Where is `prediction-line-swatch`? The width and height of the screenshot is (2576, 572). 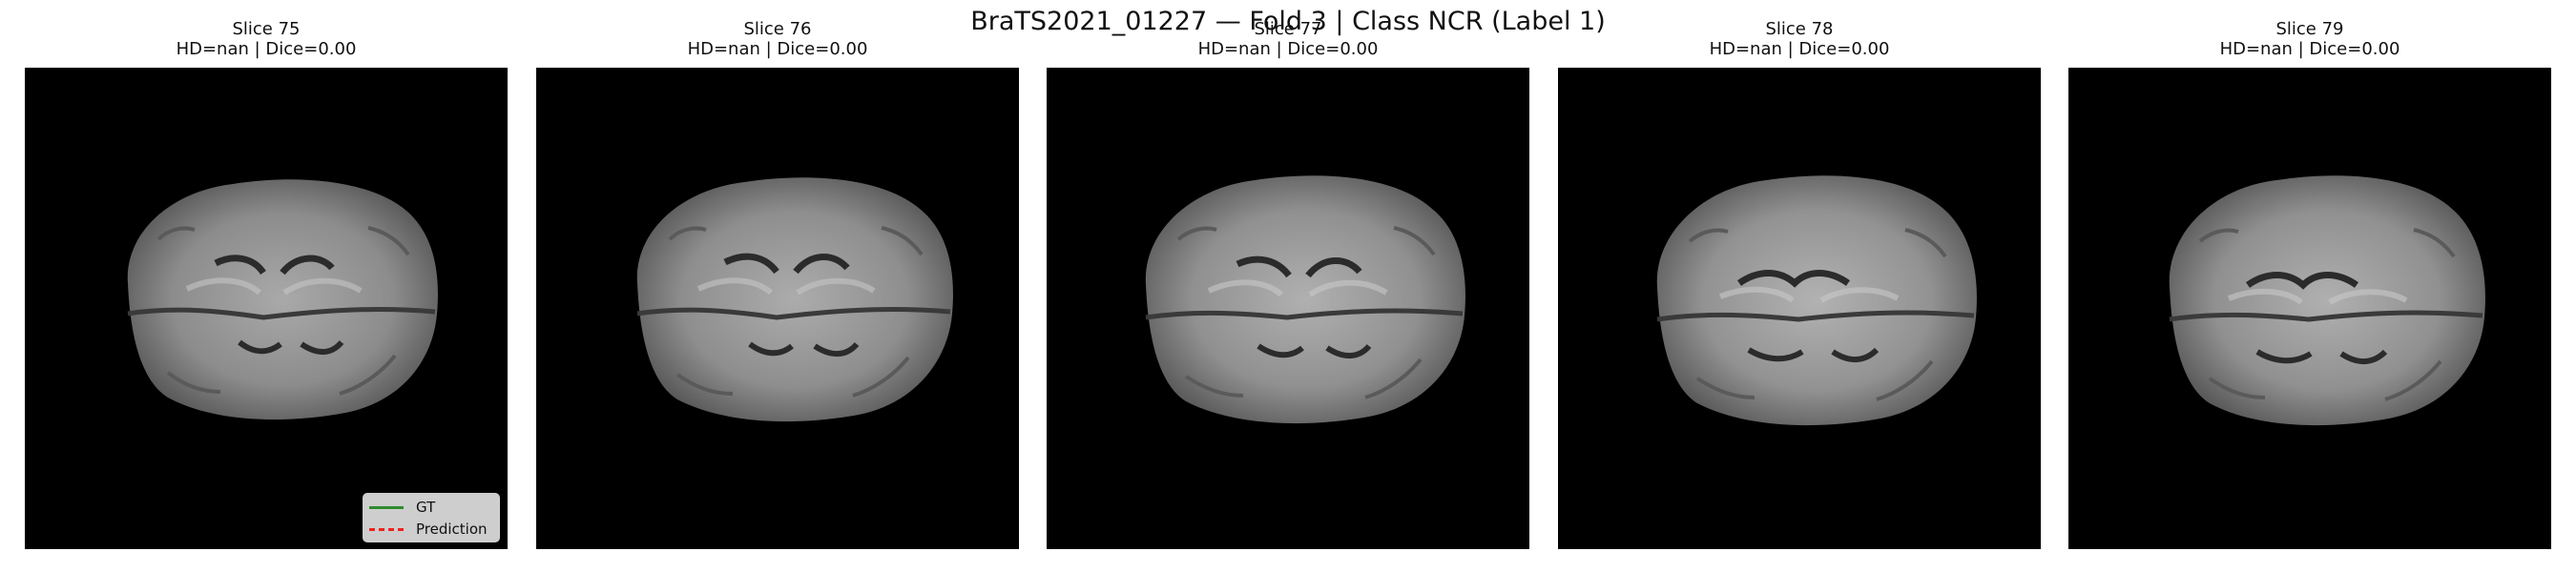 prediction-line-swatch is located at coordinates (386, 529).